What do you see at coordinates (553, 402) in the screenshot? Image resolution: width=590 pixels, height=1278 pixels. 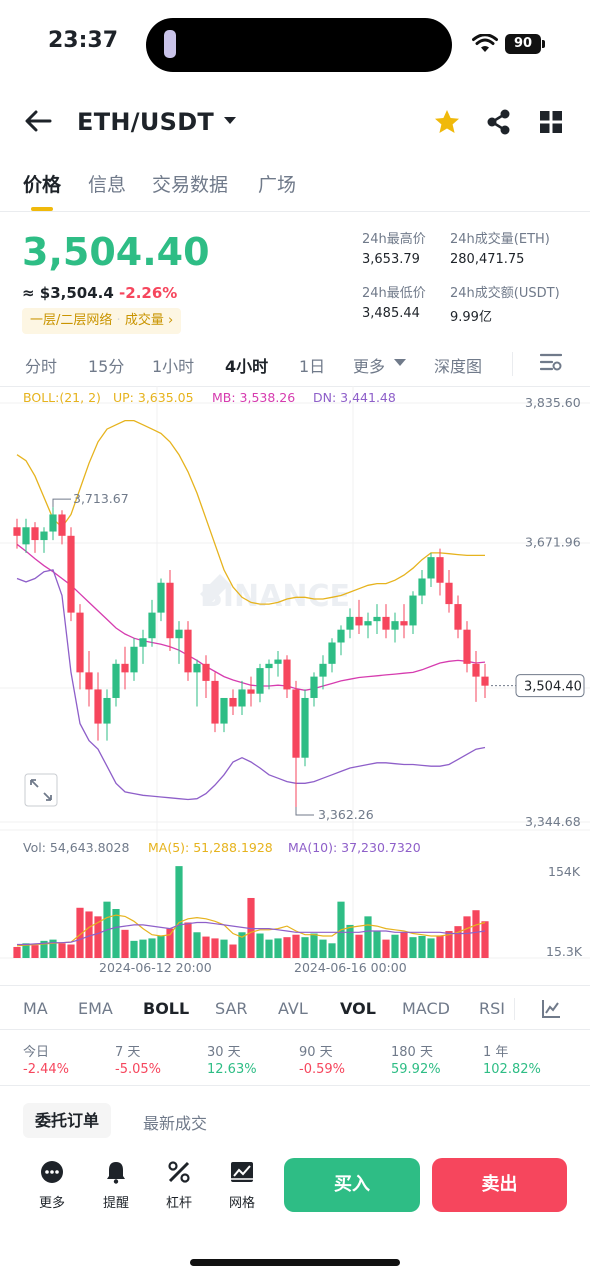 I see `price-tick-label: 3,835.60` at bounding box center [553, 402].